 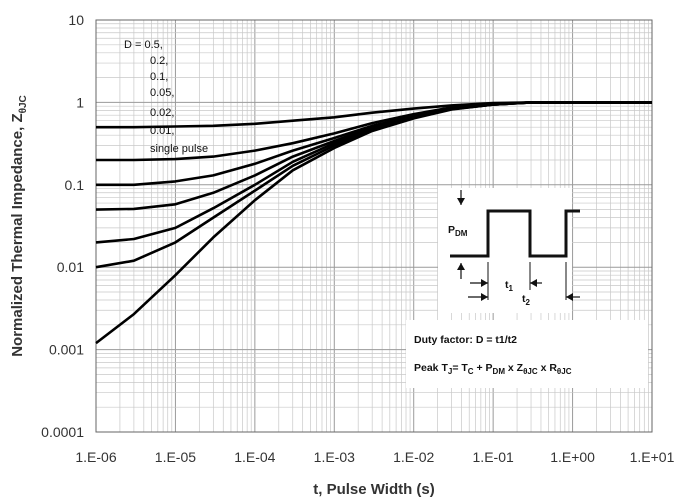 What do you see at coordinates (548, 368) in the screenshot?
I see `peak-times-r: x R` at bounding box center [548, 368].